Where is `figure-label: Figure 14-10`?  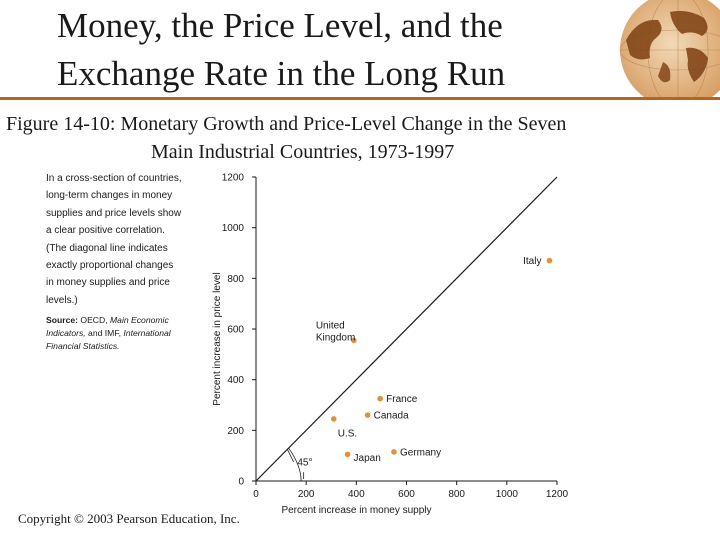
figure-label: Figure 14-10 is located at coordinates (58, 124).